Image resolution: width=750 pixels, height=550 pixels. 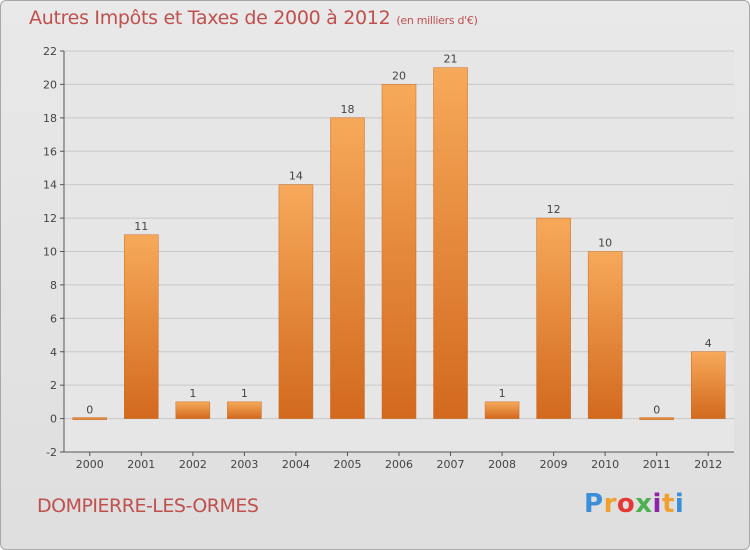 What do you see at coordinates (50, 118) in the screenshot?
I see `y-tick-label: 18` at bounding box center [50, 118].